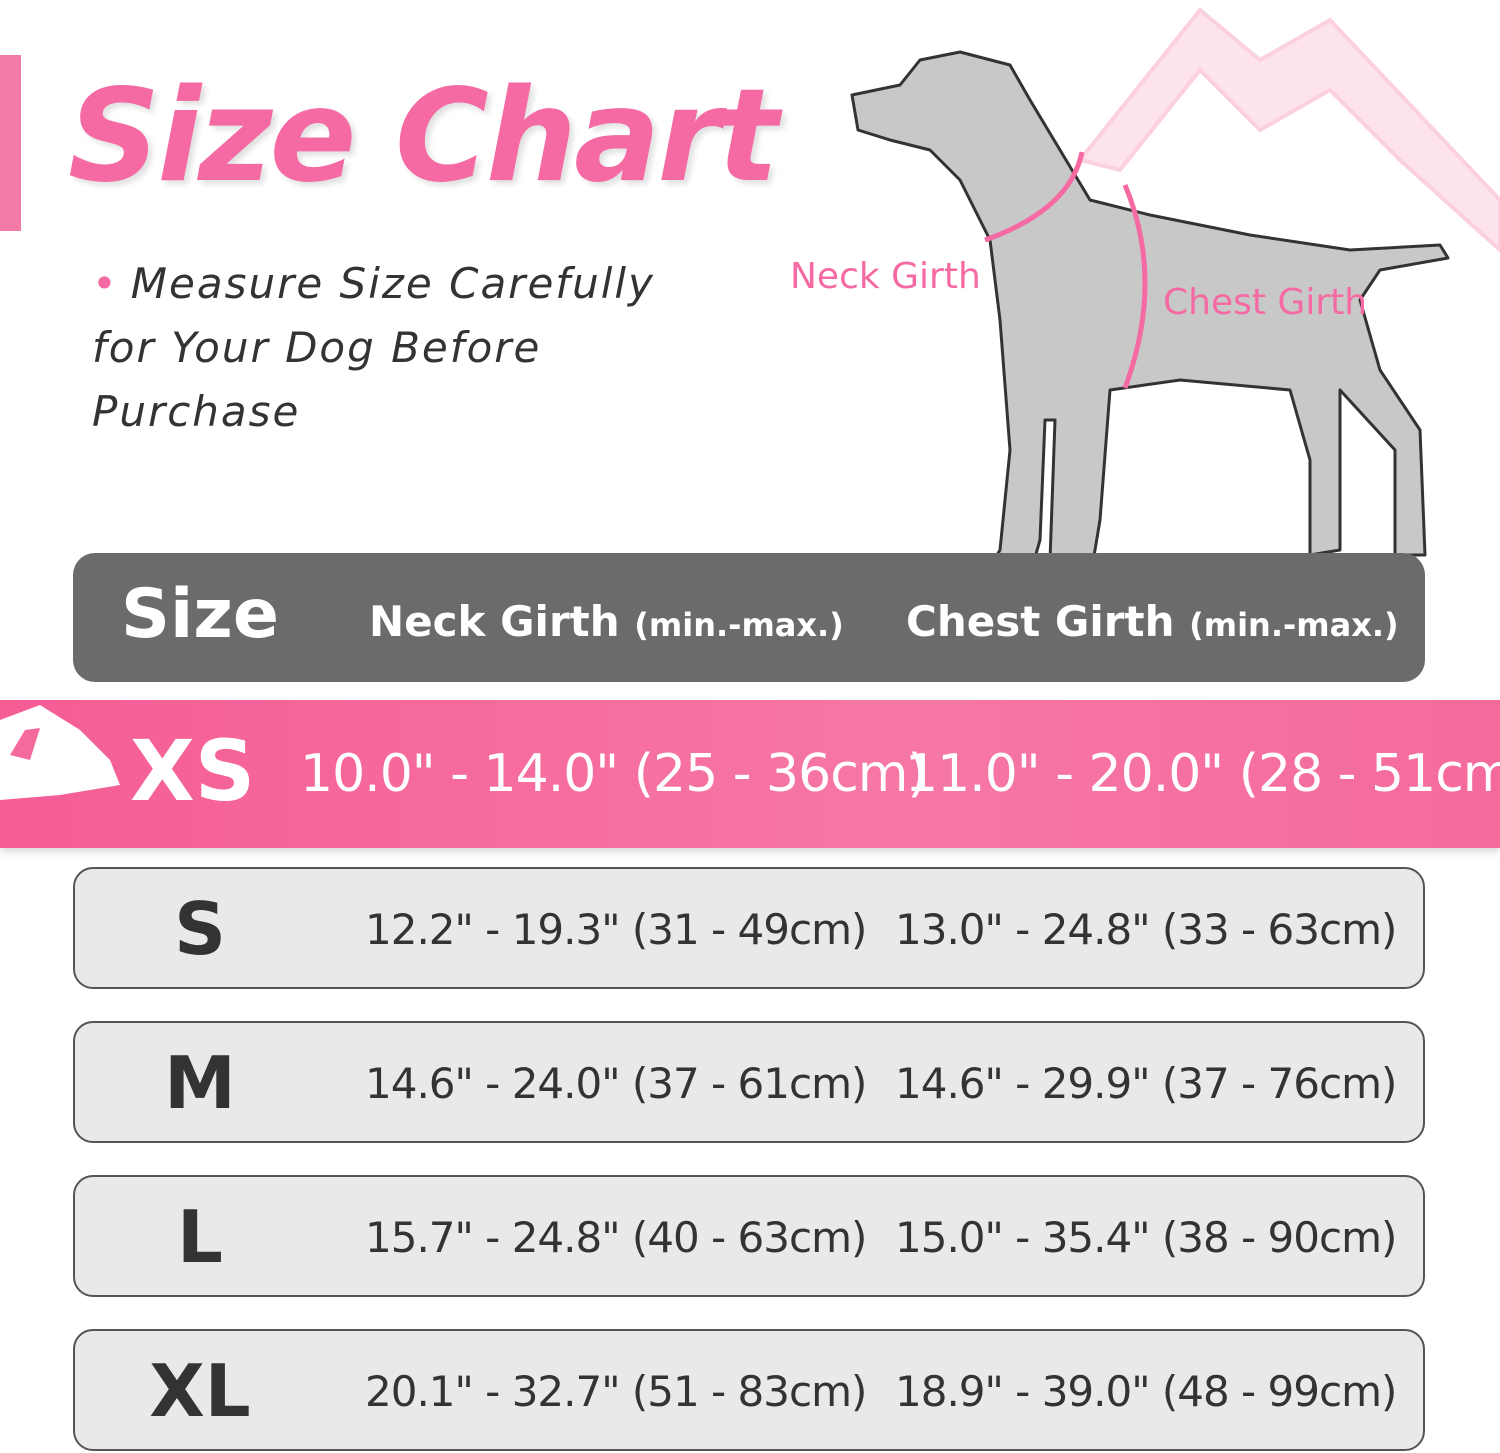 This screenshot has width=1500, height=1453. Describe the element at coordinates (423, 136) in the screenshot. I see `page-title: Size Chart` at that location.